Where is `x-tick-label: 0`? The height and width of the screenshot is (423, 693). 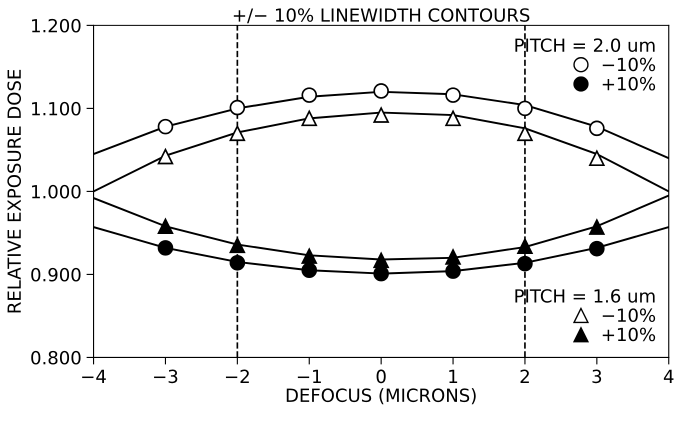 x-tick-label: 0 is located at coordinates (381, 377).